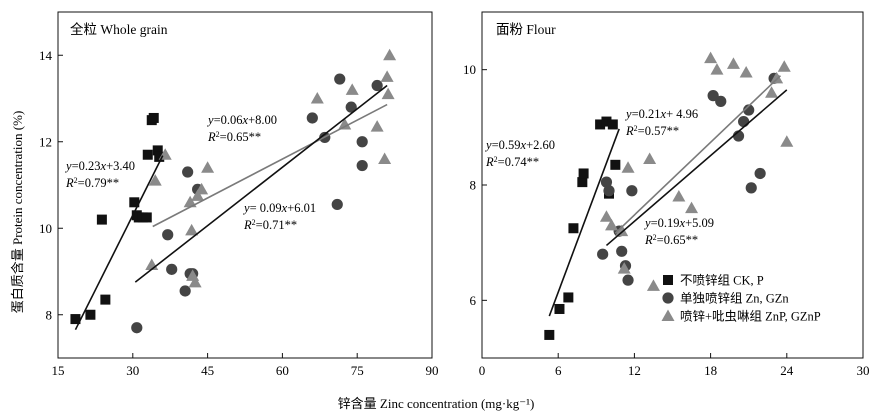 This screenshot has height=419, width=892. Describe the element at coordinates (526, 29) in the screenshot. I see `panel-title: 面粉 Flour` at that location.